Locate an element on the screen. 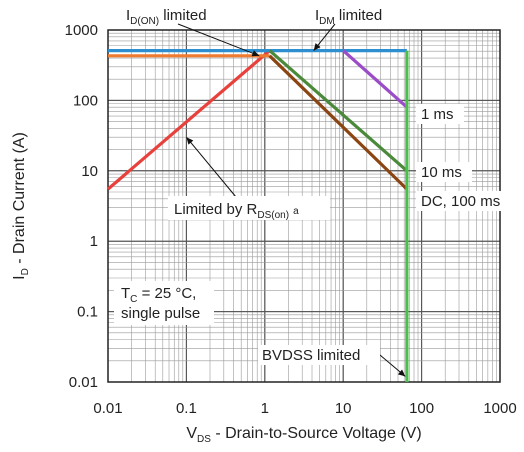 The width and height of the screenshot is (524, 452). rds-label-bg is located at coordinates (249, 208).